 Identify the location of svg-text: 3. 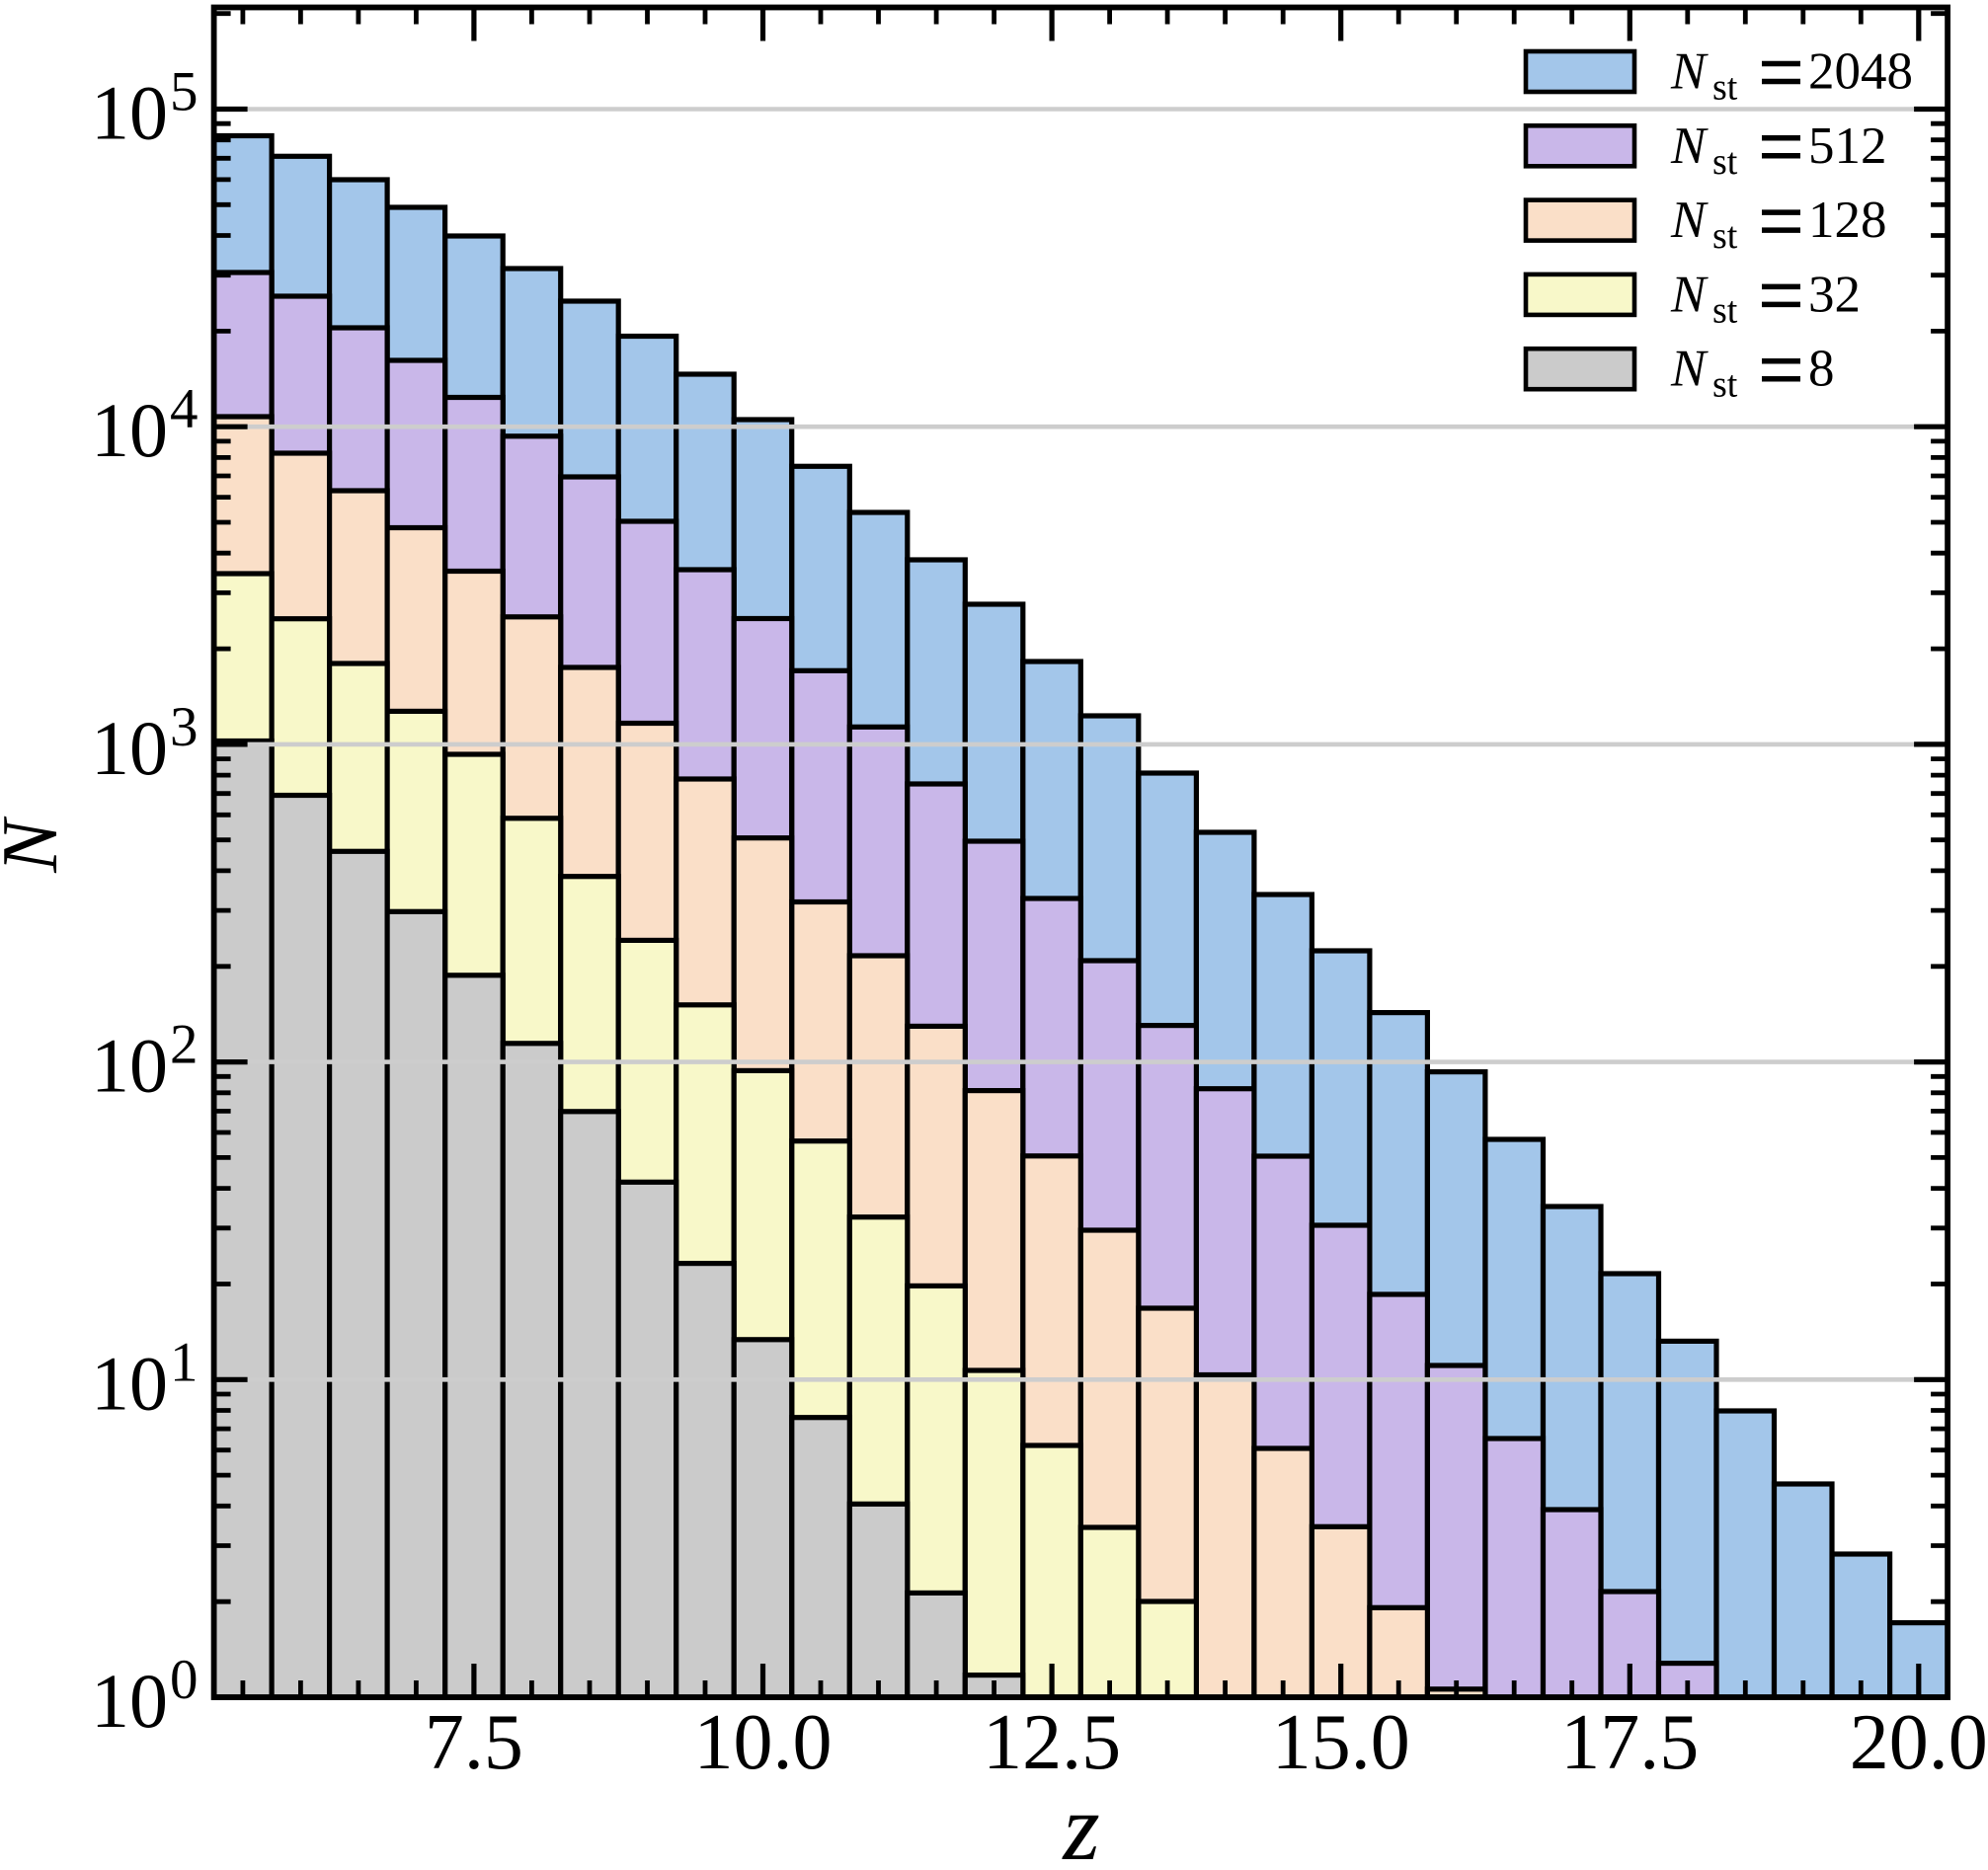
(184, 727).